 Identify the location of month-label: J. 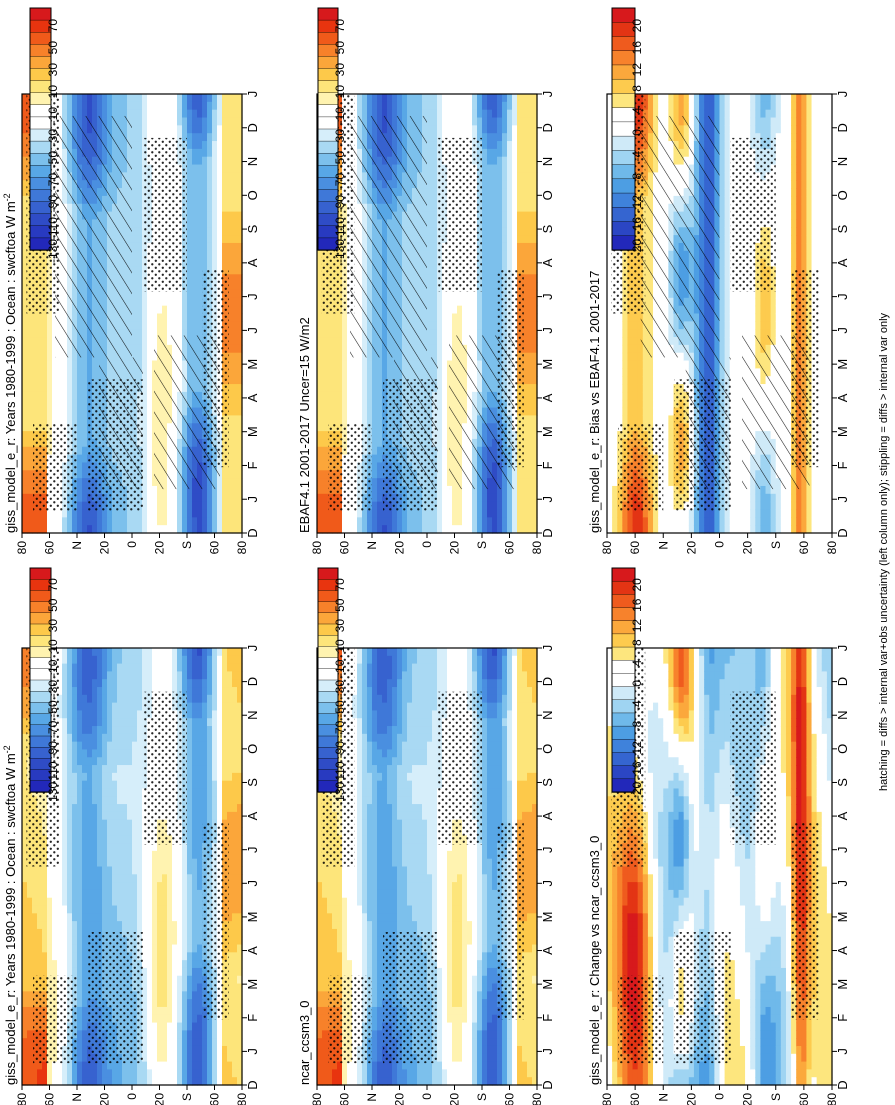
(252, 296).